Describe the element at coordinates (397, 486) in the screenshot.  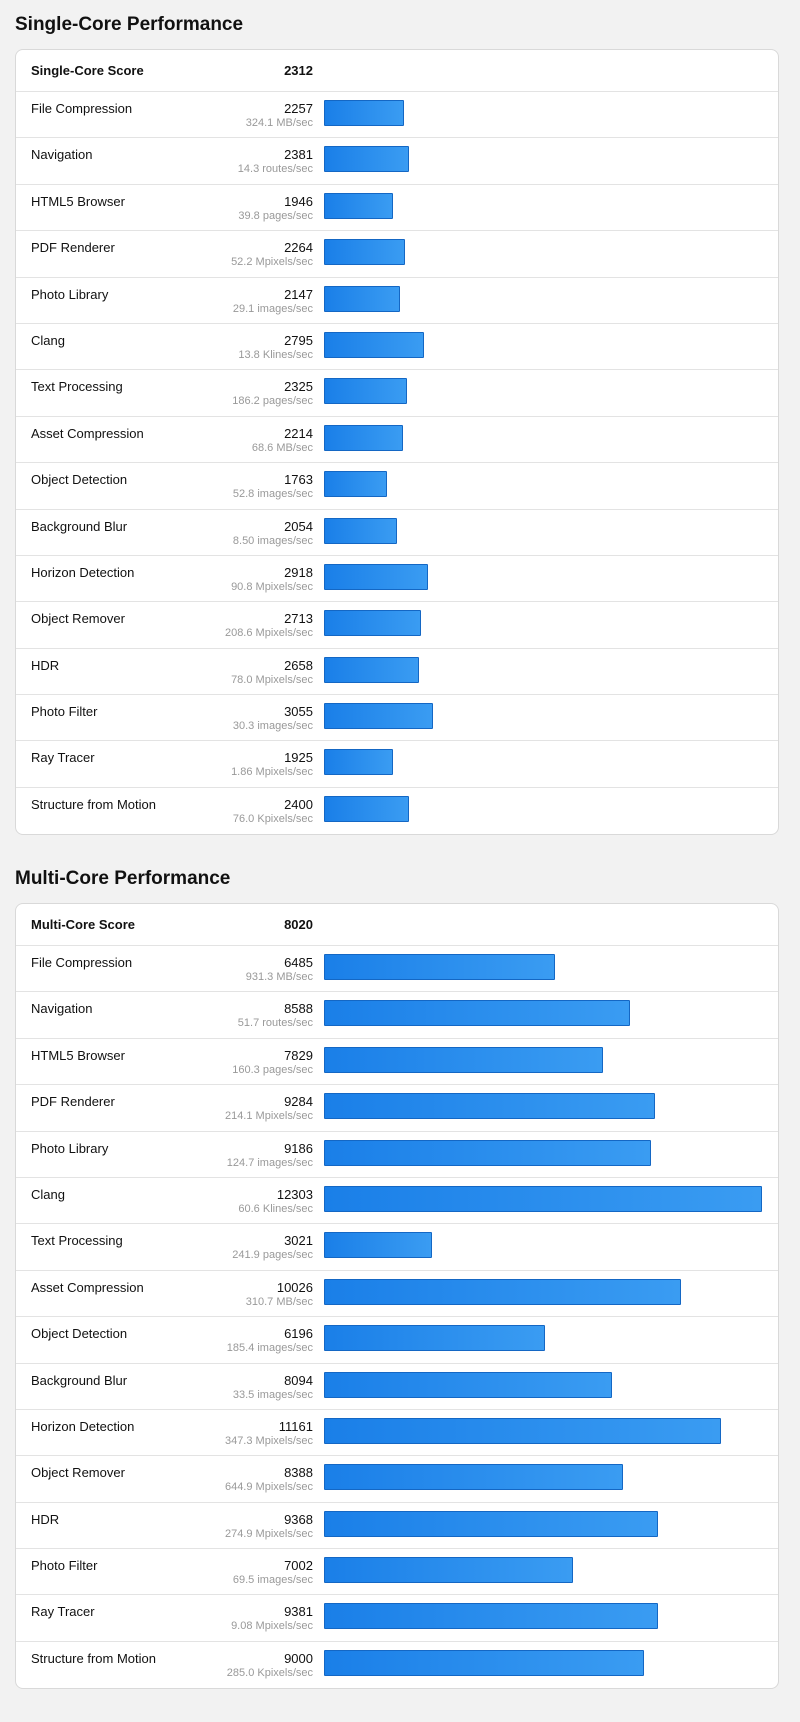
I see `benchmark-row: Object Detection 1763 52.8 images/sec` at that location.